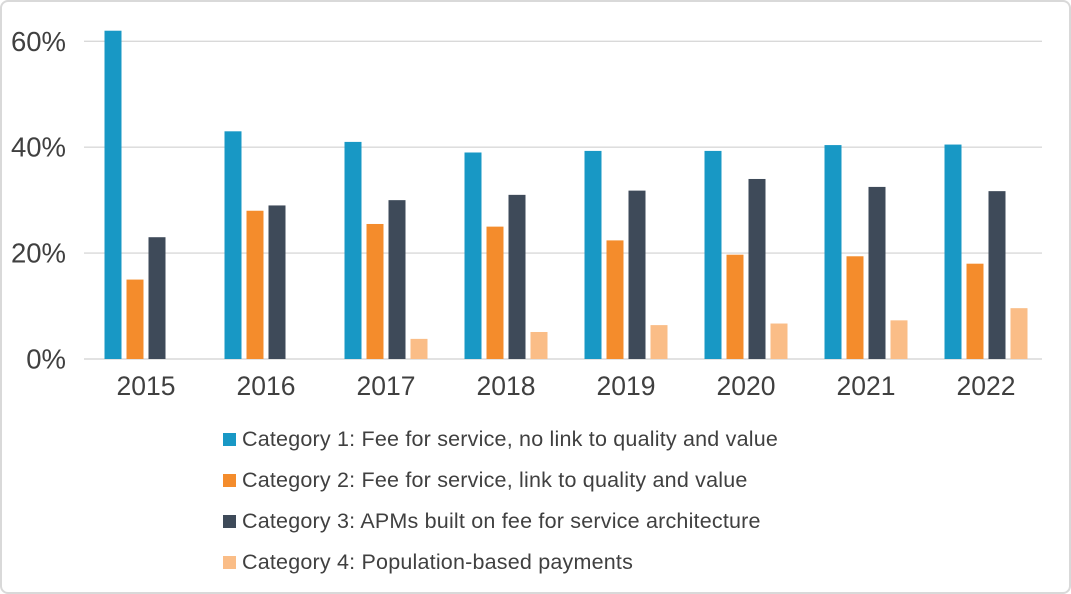 The height and width of the screenshot is (594, 1071). I want to click on x-axis-label: 2017, so click(386, 386).